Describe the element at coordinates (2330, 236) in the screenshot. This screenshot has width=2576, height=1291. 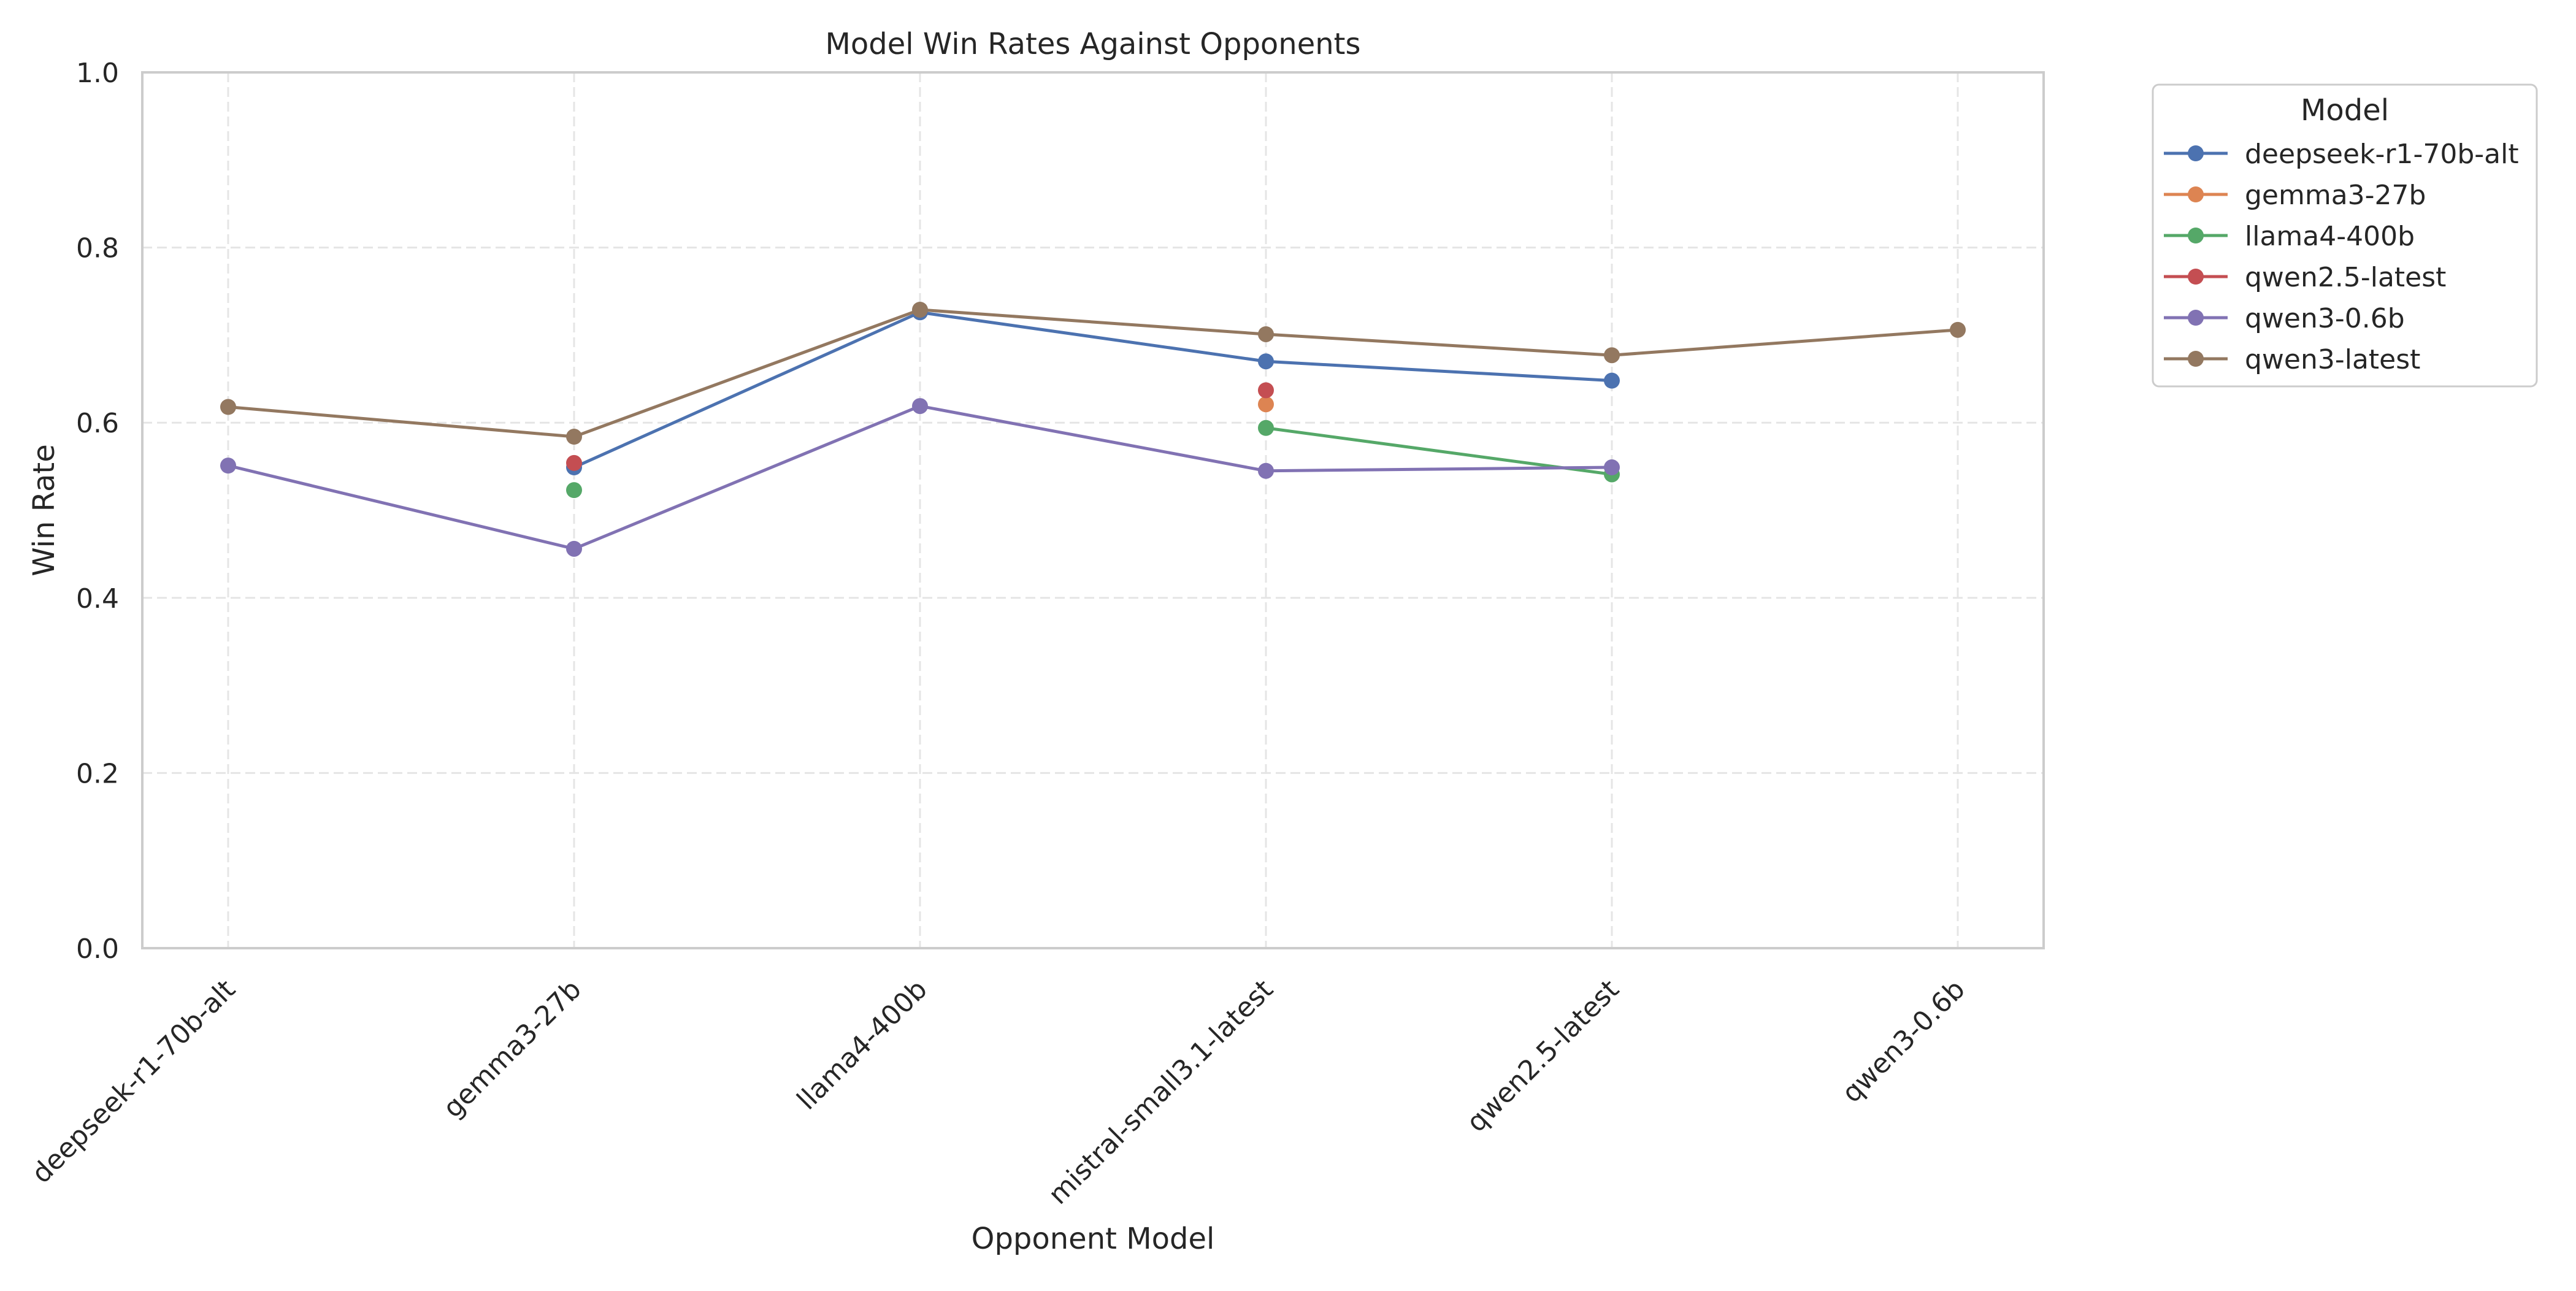
I see `legend-label: llama4-400b` at that location.